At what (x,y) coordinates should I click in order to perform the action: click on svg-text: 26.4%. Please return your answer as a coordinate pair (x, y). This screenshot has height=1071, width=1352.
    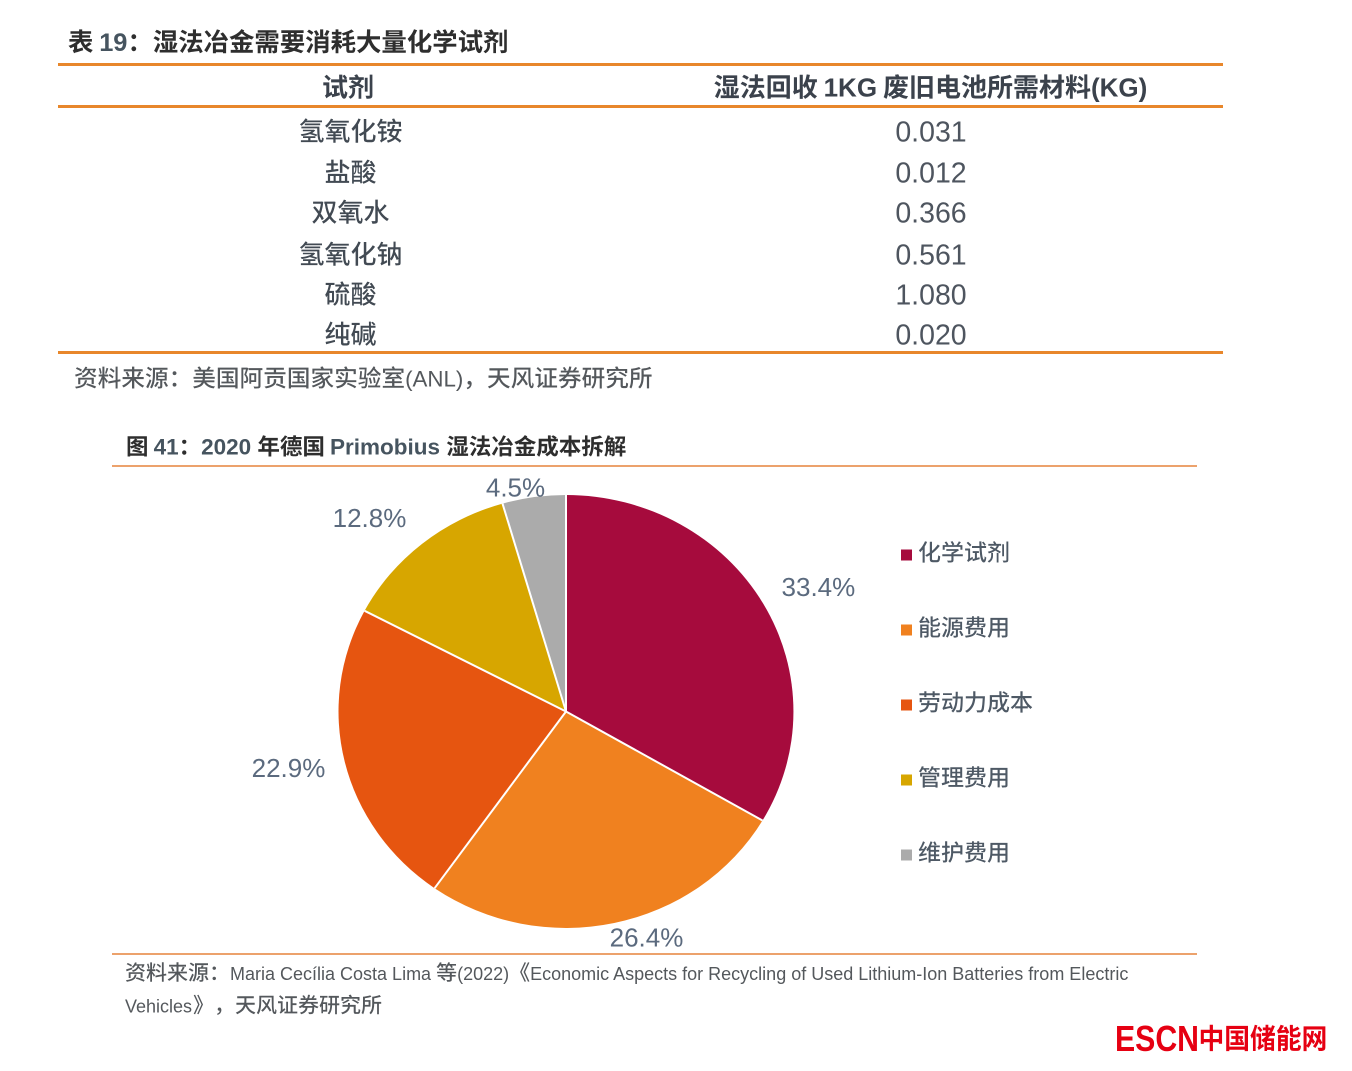
    Looking at the image, I should click on (647, 937).